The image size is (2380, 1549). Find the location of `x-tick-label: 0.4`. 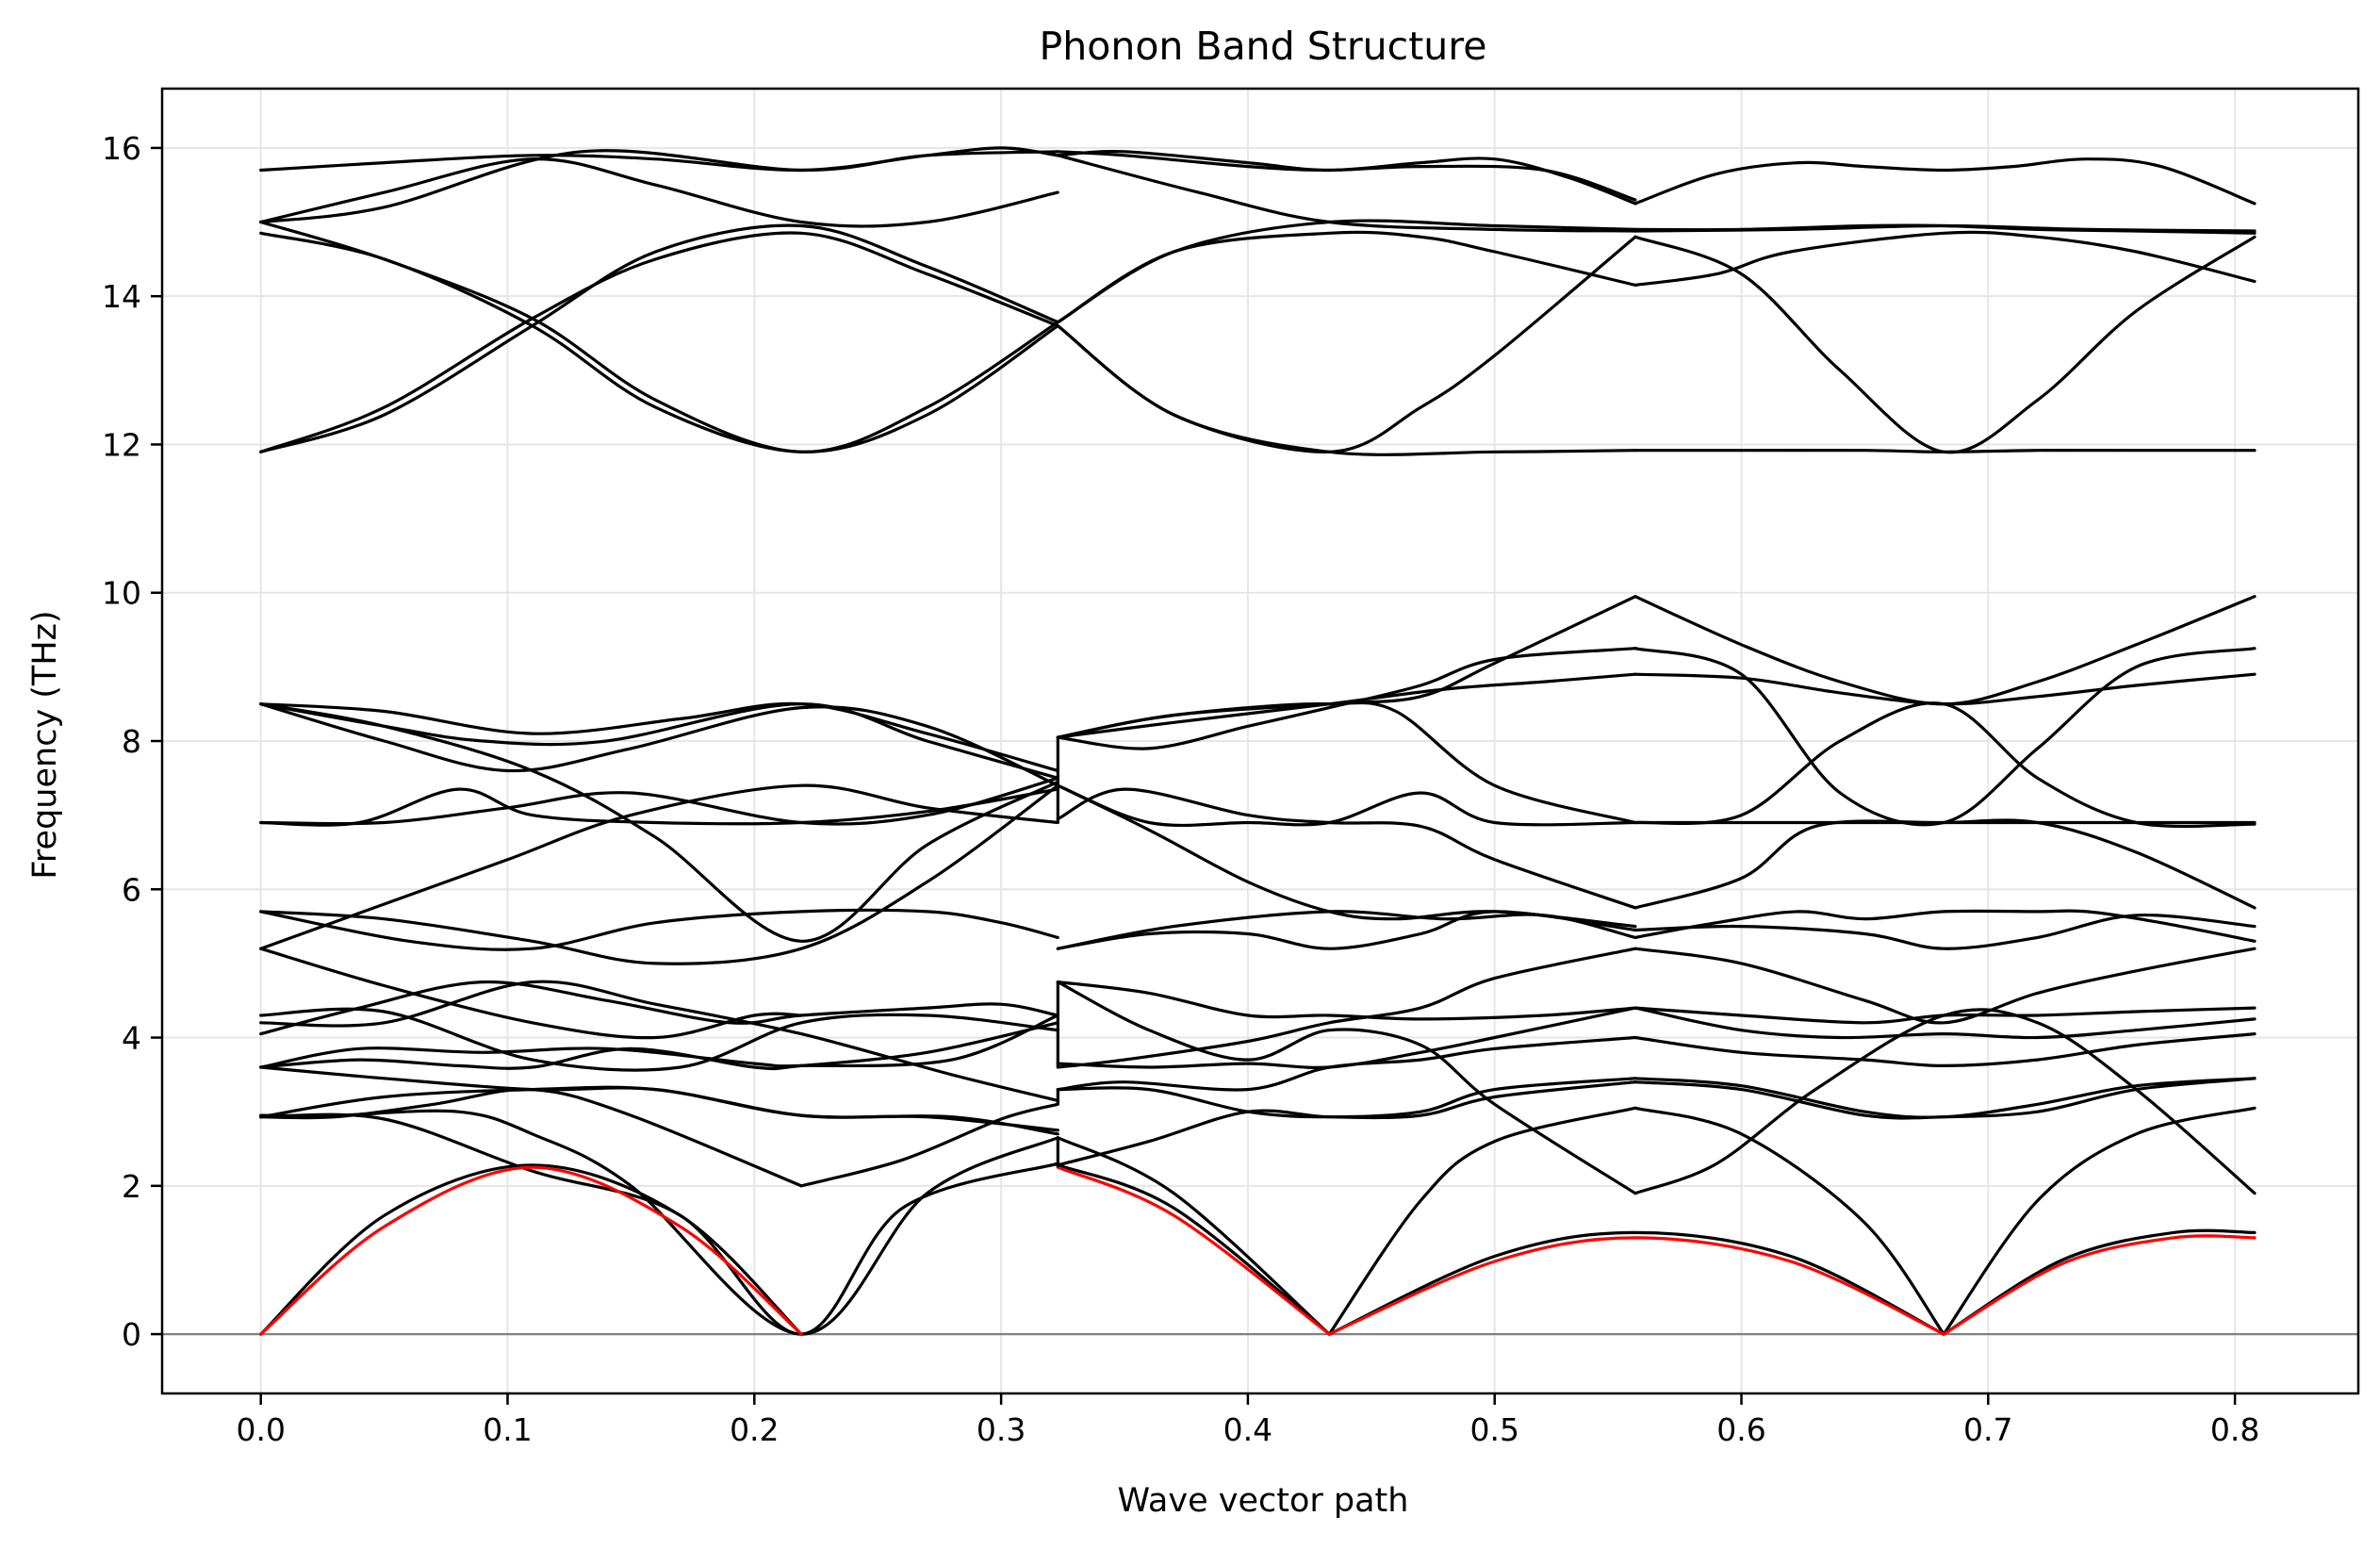

x-tick-label: 0.4 is located at coordinates (1247, 1430).